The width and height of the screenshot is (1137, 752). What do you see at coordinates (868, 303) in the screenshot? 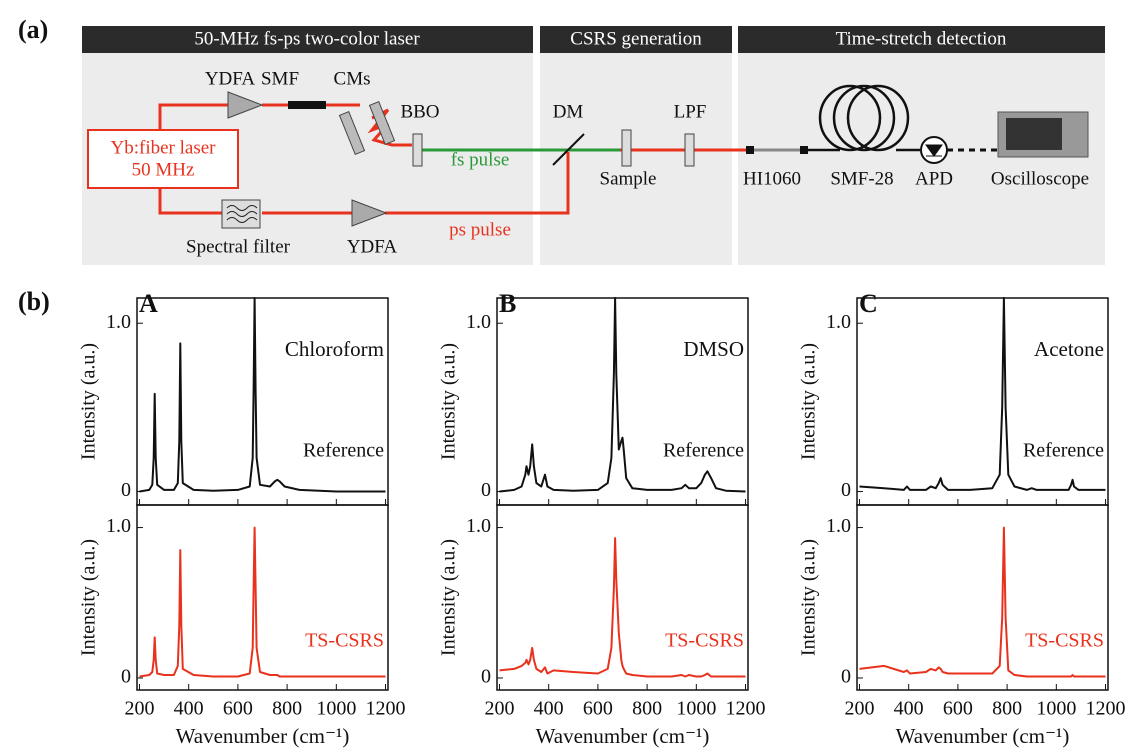
I see `chart-label: C` at bounding box center [868, 303].